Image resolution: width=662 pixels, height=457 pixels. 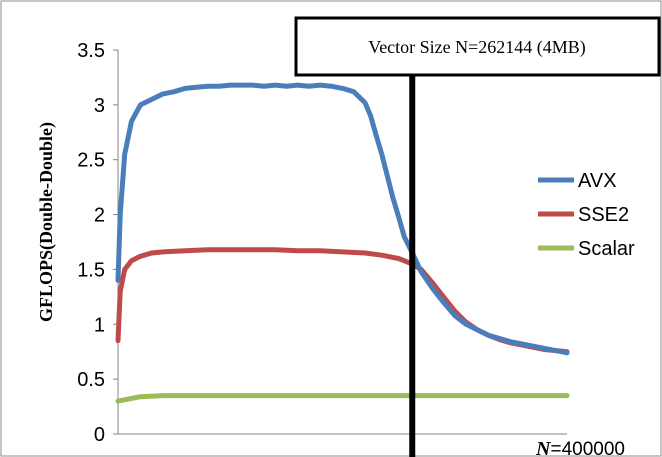 What do you see at coordinates (99, 216) in the screenshot?
I see `y-tick-label: 2` at bounding box center [99, 216].